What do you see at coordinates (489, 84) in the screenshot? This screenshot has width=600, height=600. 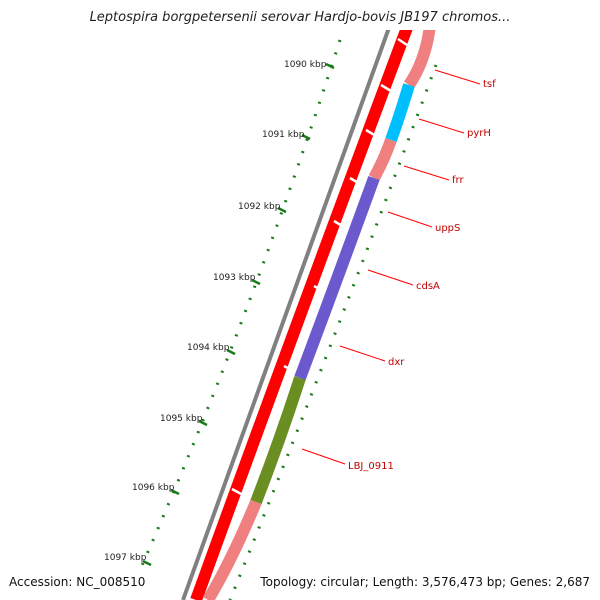 I see `gene-label-tsf: tsf` at bounding box center [489, 84].